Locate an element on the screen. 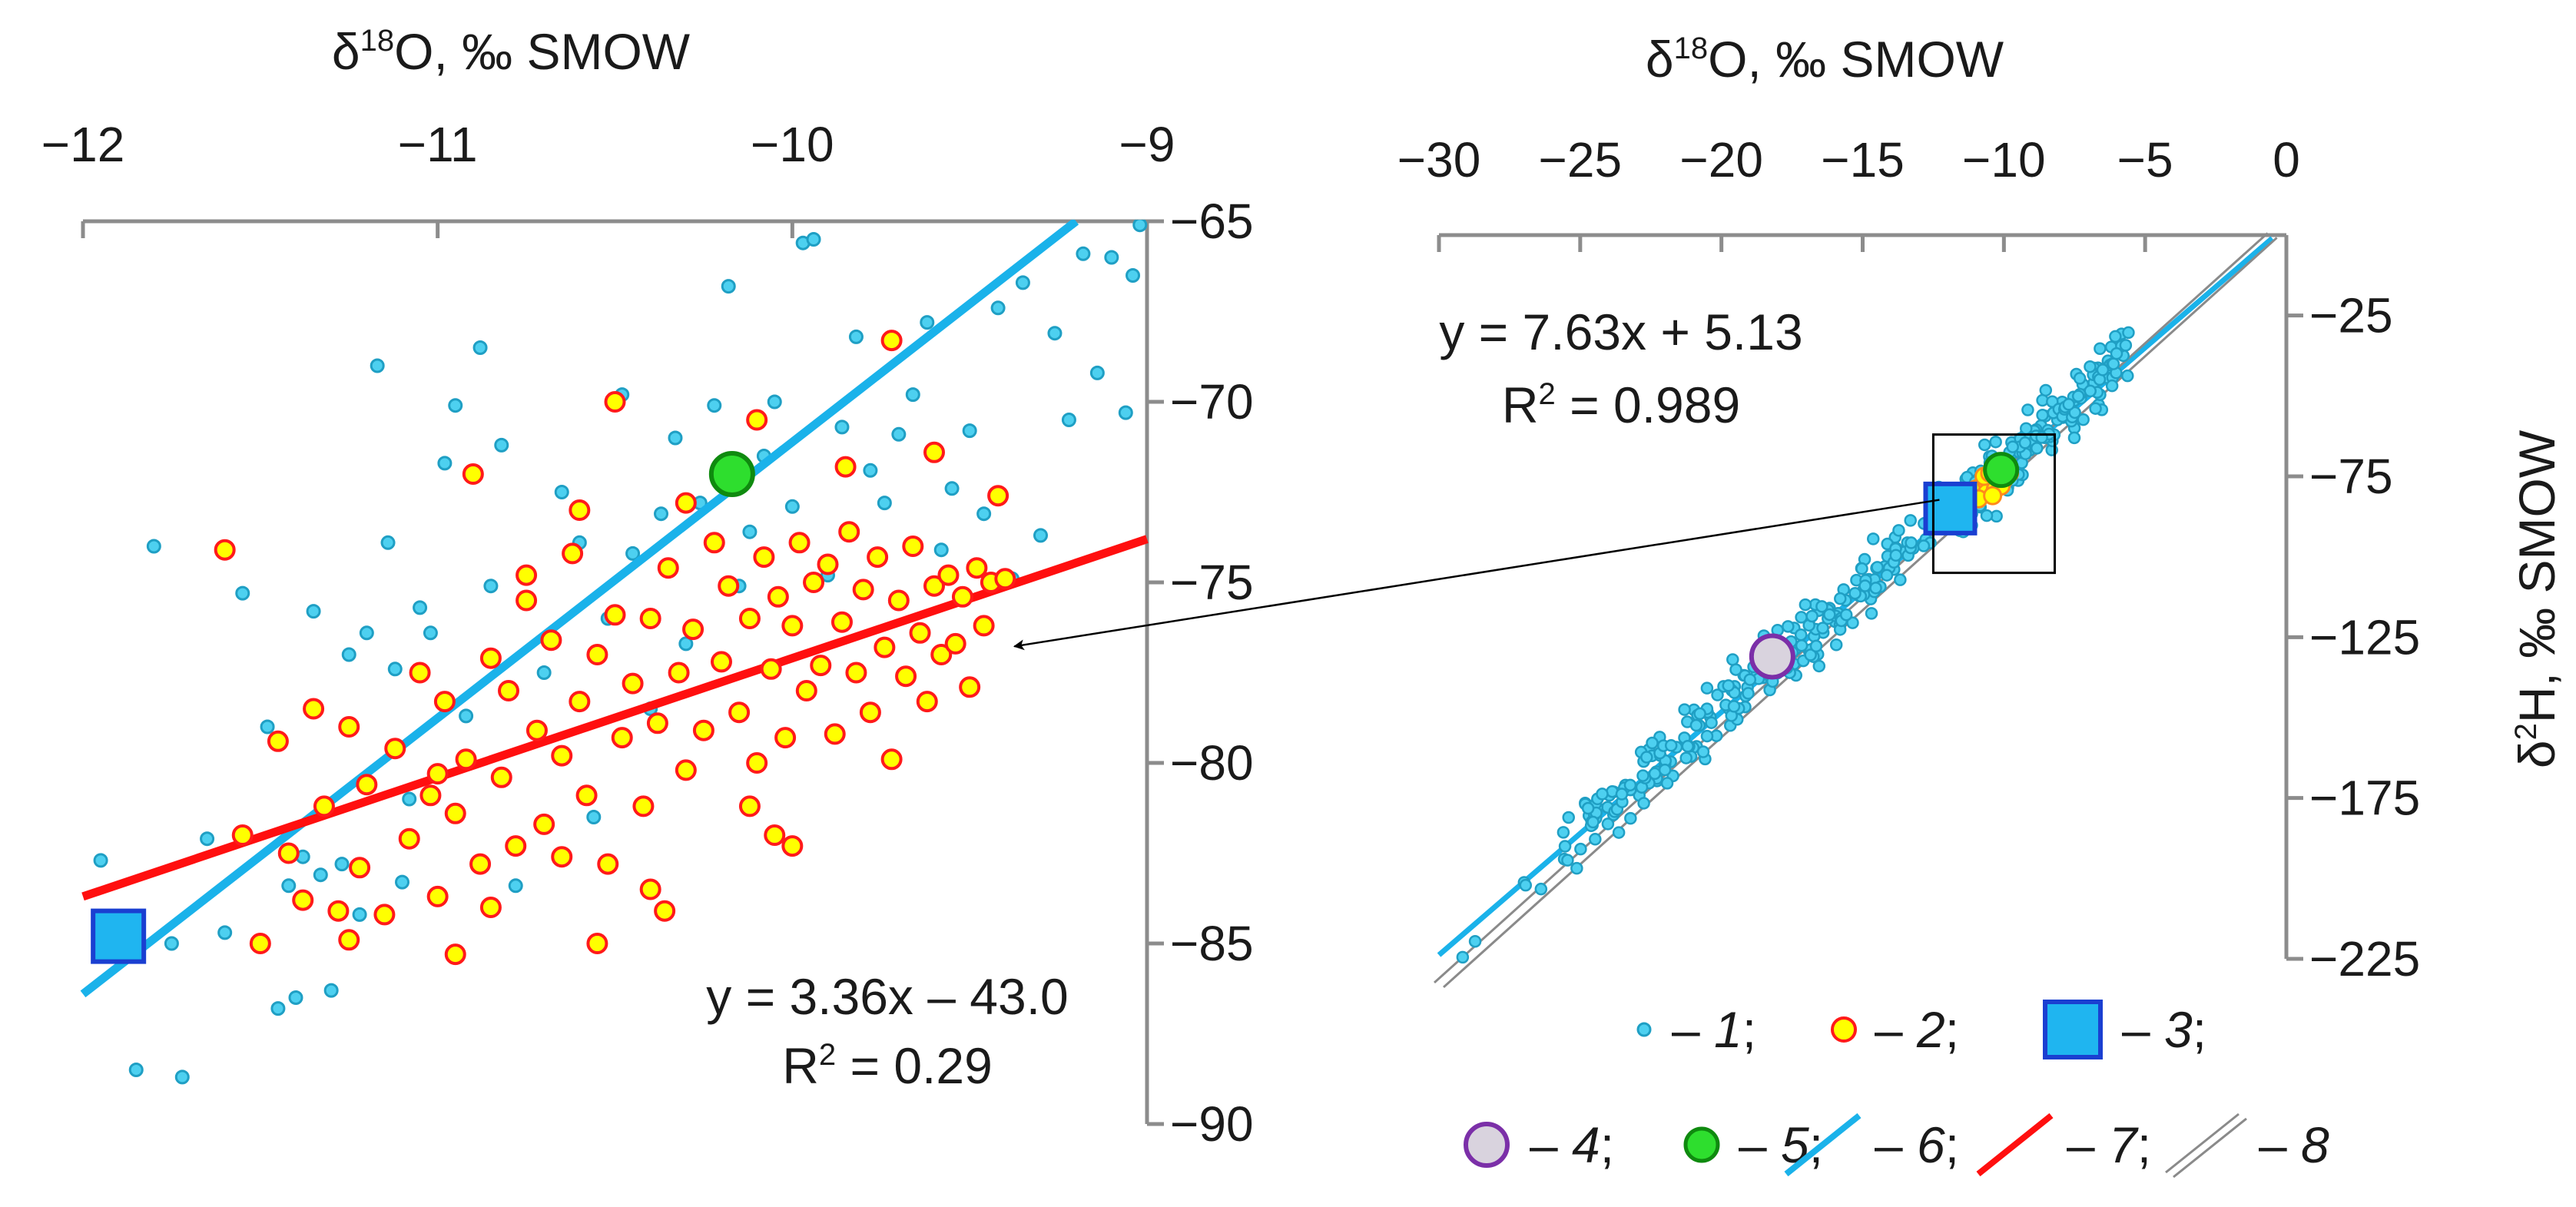  left-equation: y = 3.36x – 43.0 is located at coordinates (887, 997).